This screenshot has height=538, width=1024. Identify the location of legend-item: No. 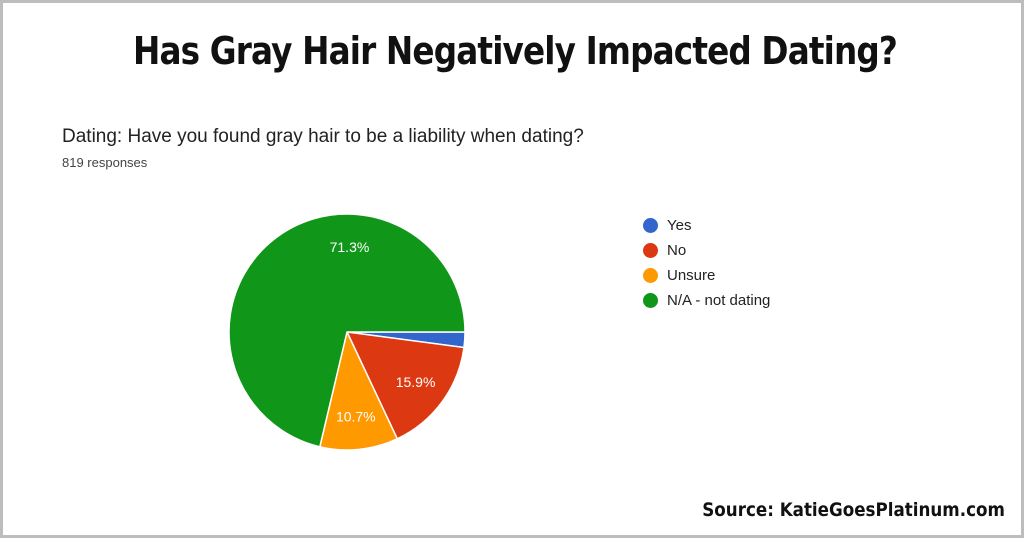
(706, 250).